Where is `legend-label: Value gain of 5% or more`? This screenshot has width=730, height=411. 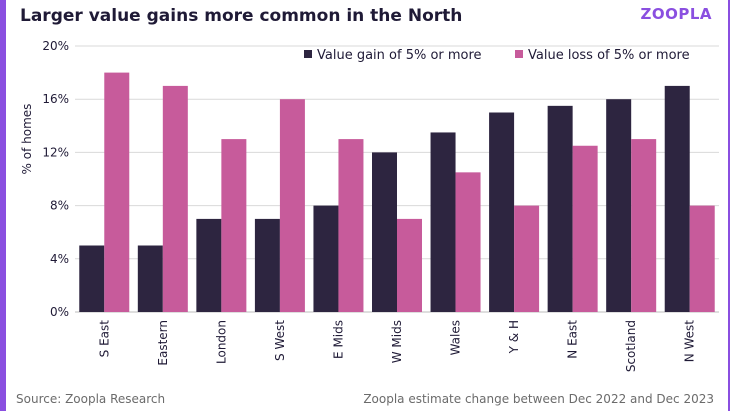
legend-label: Value gain of 5% or more is located at coordinates (399, 55).